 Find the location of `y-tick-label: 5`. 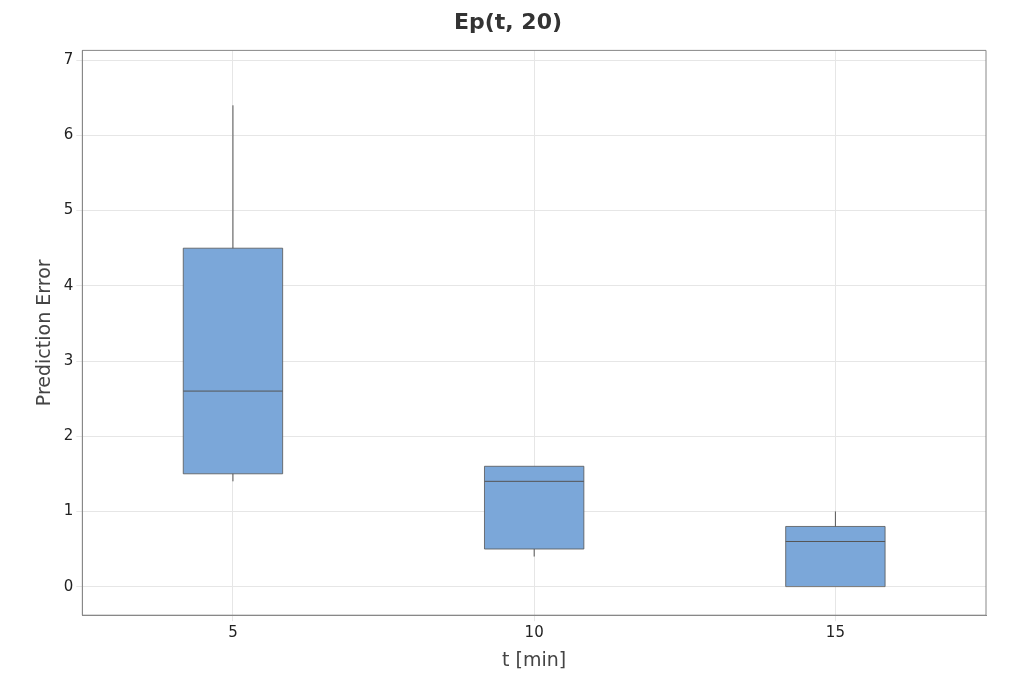

y-tick-label: 5 is located at coordinates (68, 209).